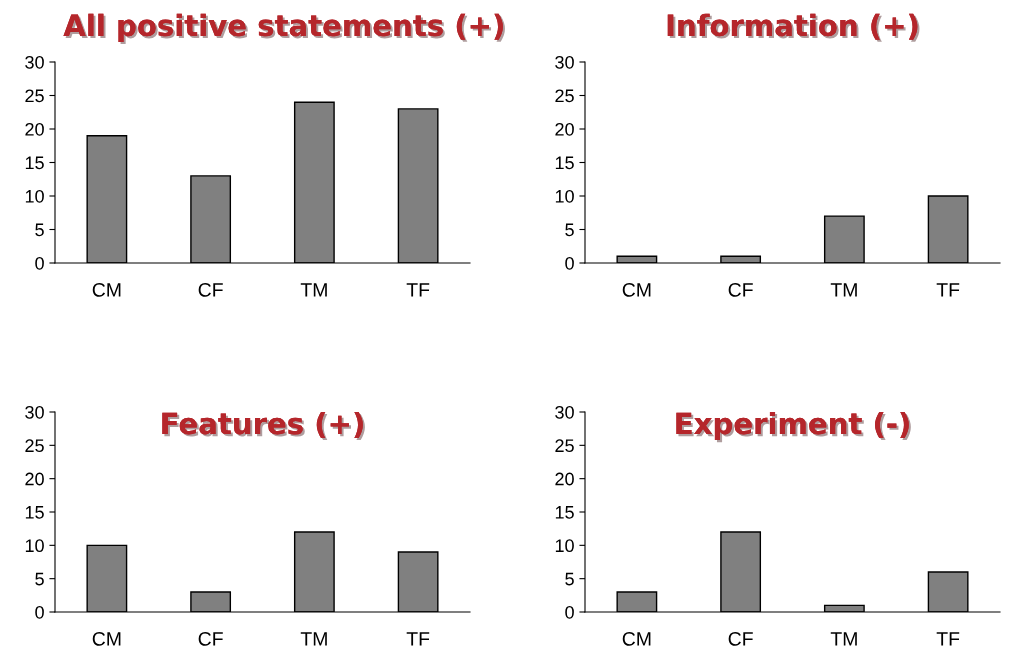 This screenshot has height=658, width=1021. Describe the element at coordinates (793, 427) in the screenshot. I see `chart-title: Experiment (-)` at that location.